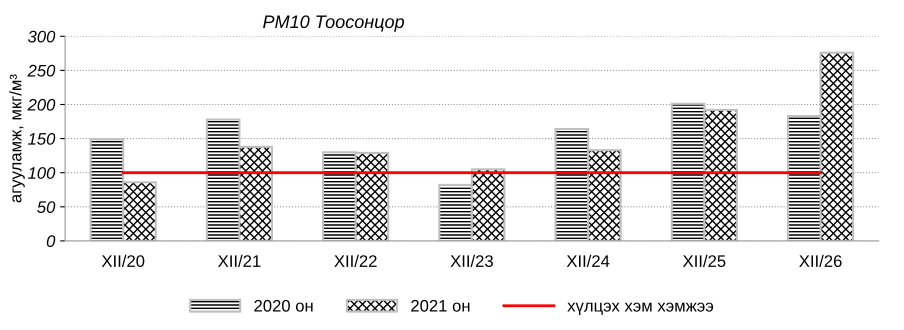 This screenshot has width=904, height=330. Describe the element at coordinates (820, 261) in the screenshot. I see `x-tick-label: XII/26` at that location.